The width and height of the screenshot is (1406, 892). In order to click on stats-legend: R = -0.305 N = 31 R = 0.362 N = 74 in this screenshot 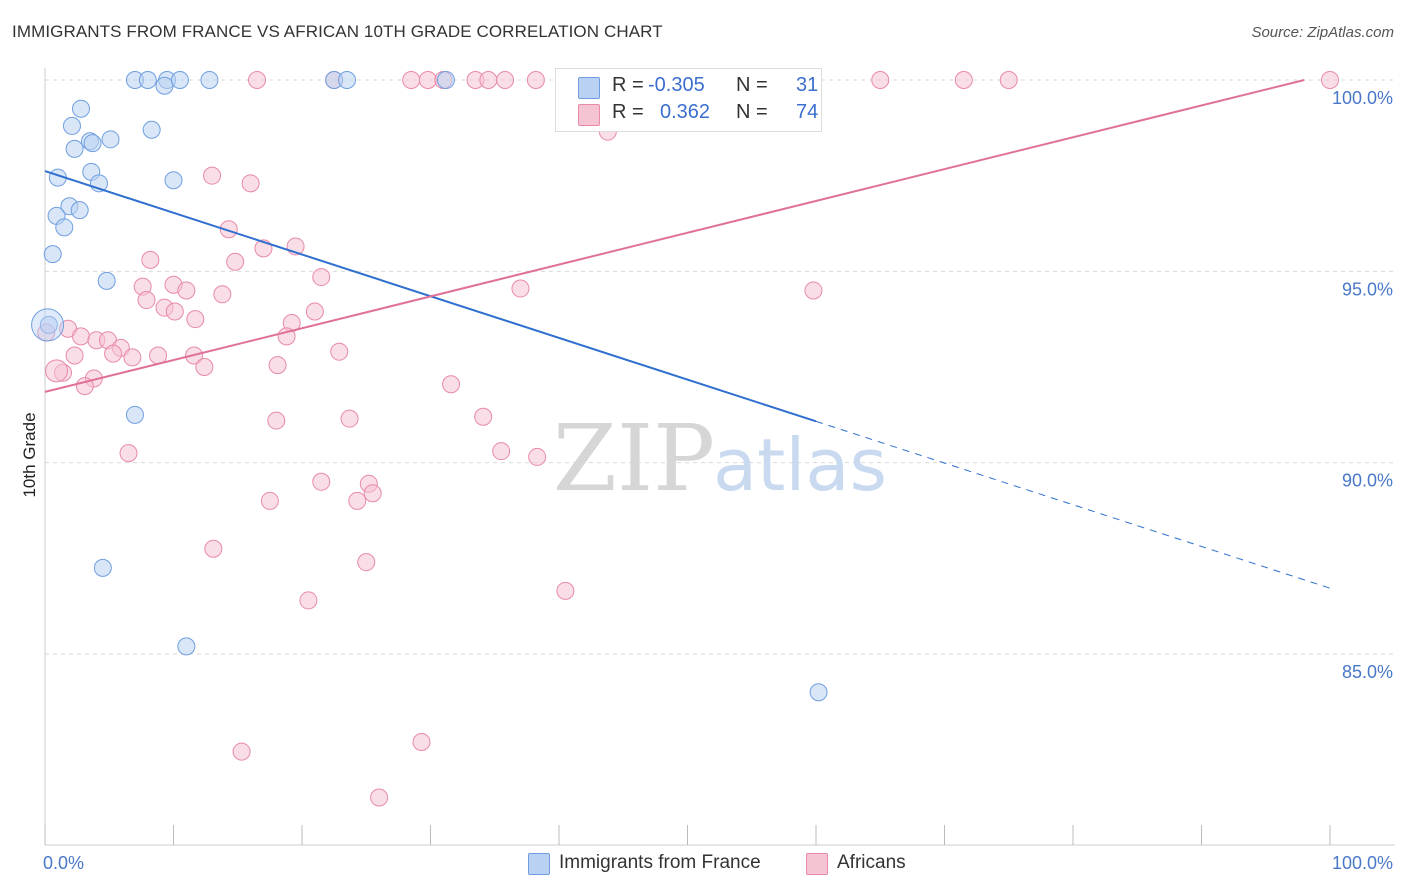, I will do `click(688, 100)`.